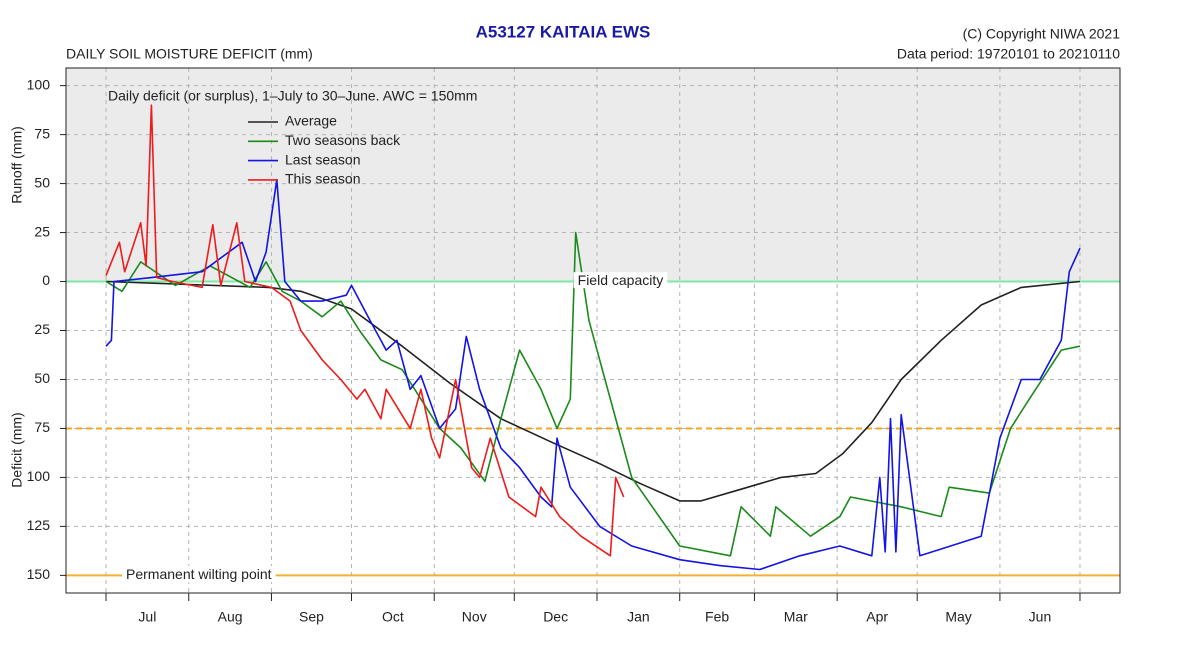  What do you see at coordinates (147, 617) in the screenshot?
I see `x-tick-label: Jul` at bounding box center [147, 617].